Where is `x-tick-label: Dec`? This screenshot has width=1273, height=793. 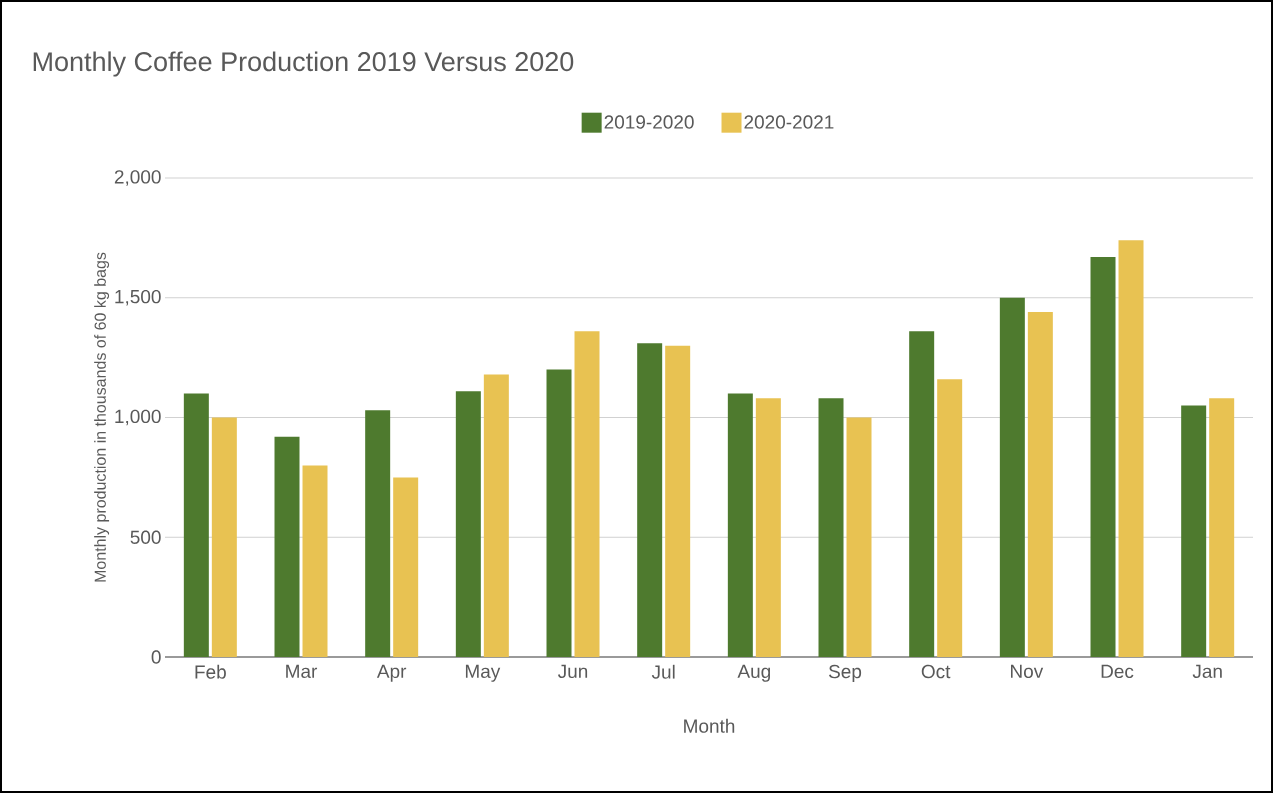
x-tick-label: Dec is located at coordinates (1117, 671).